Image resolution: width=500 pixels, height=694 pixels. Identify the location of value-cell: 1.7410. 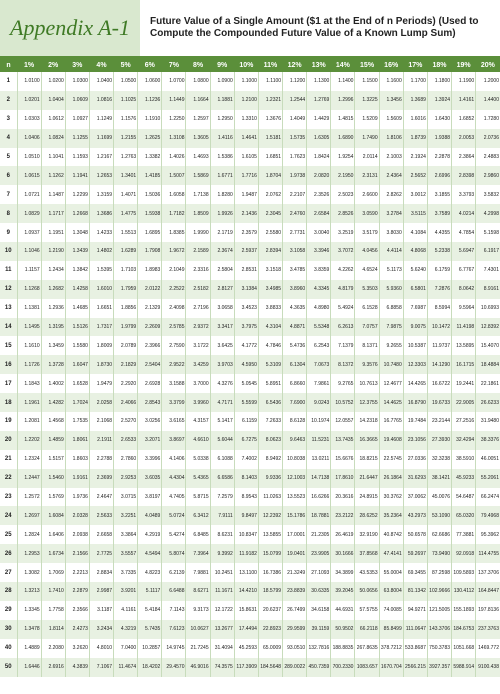
(53, 591).